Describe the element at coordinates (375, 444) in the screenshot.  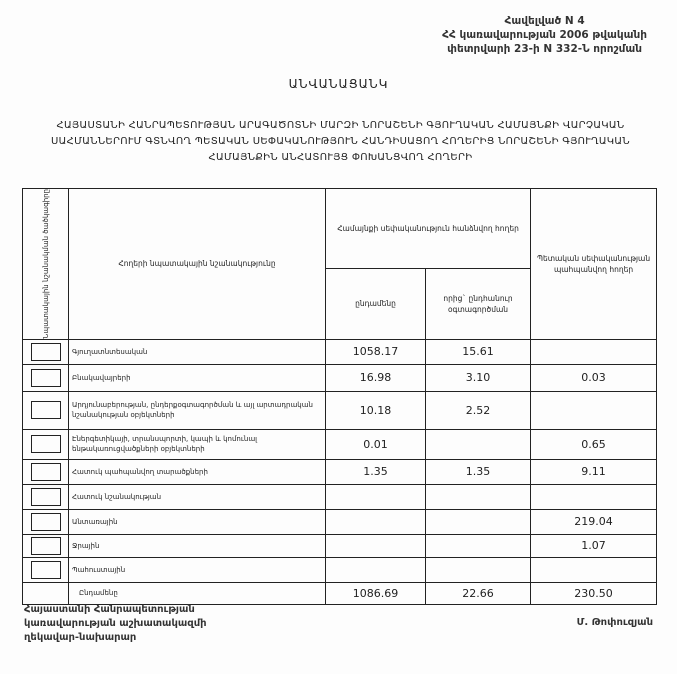
I see `total-cell: 0.01` at that location.